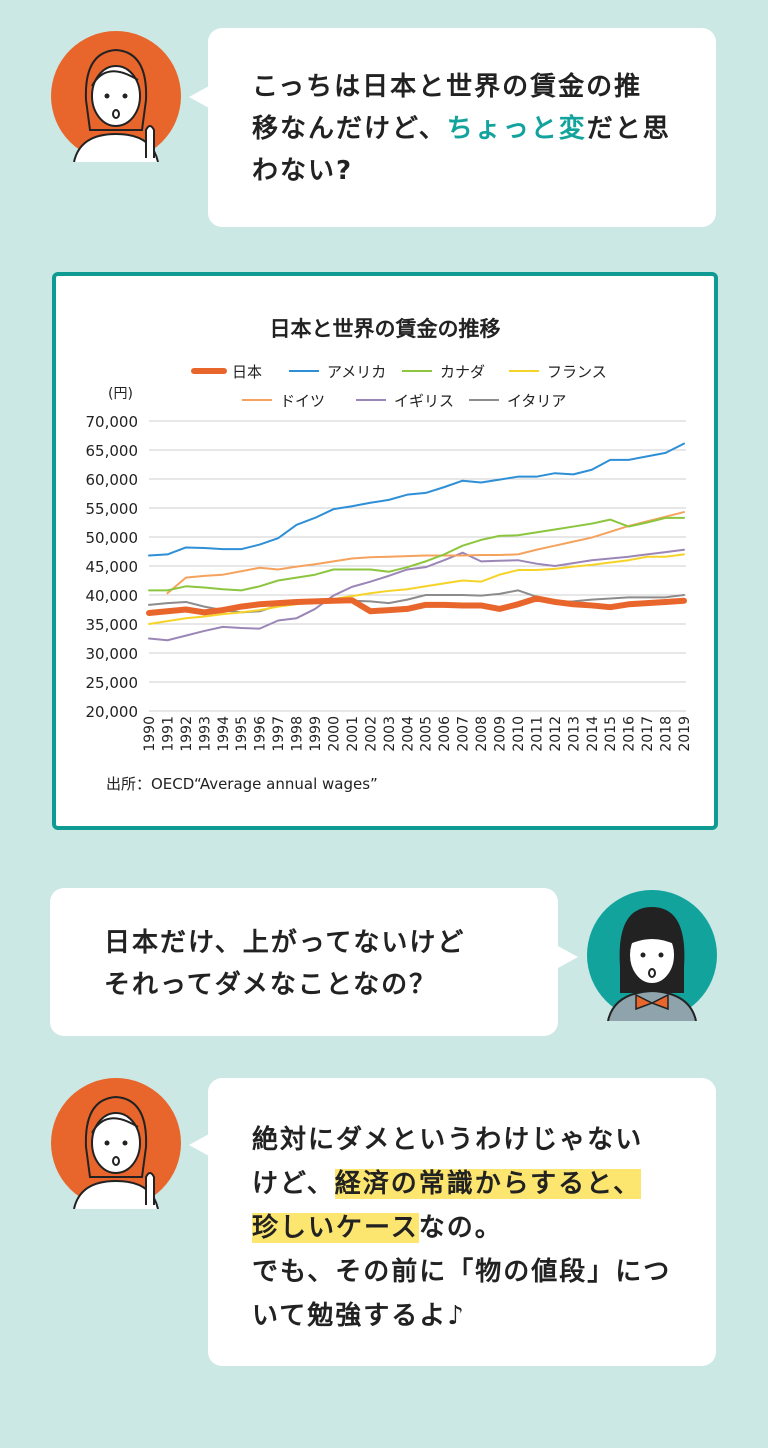 The height and width of the screenshot is (1448, 768). What do you see at coordinates (168, 734) in the screenshot?
I see `x-tick-label: 1991` at bounding box center [168, 734].